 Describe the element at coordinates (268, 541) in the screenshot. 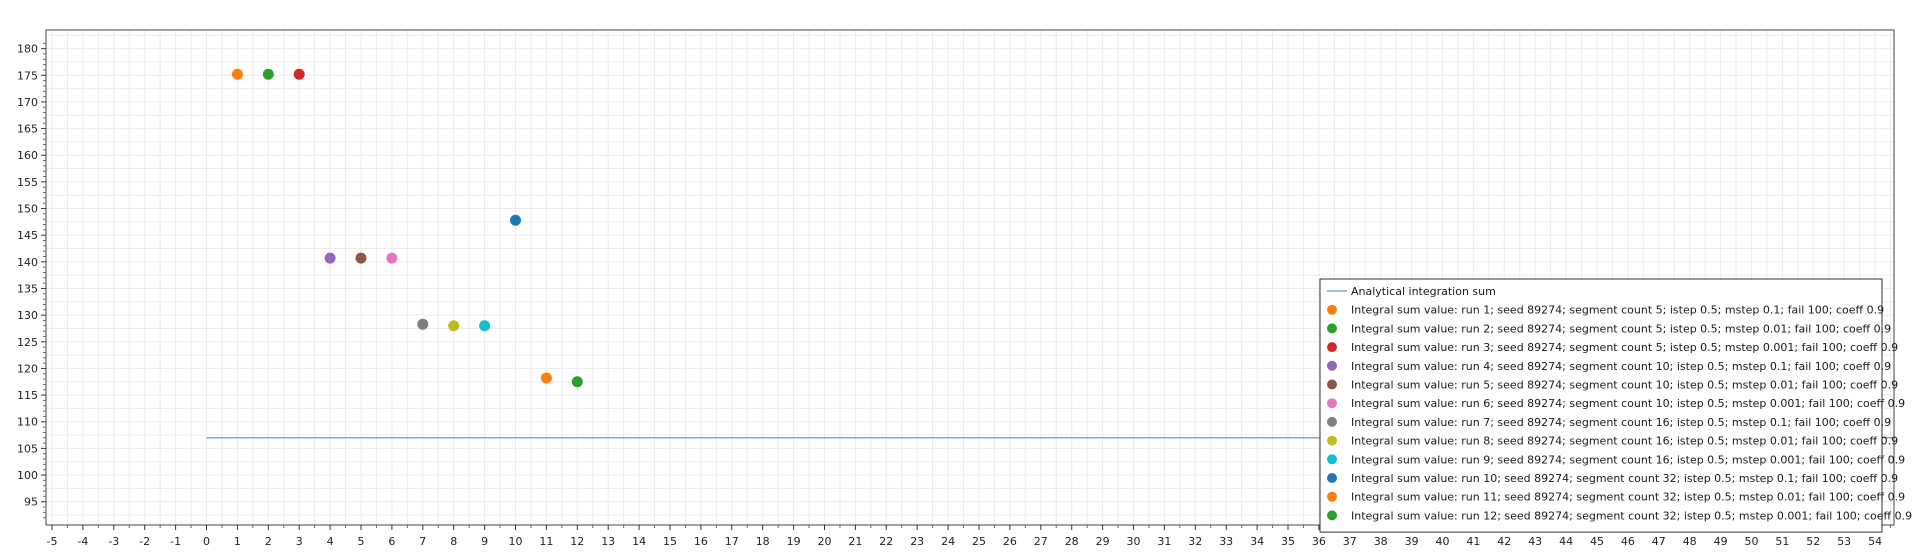

I see `x-tick-label: 2` at that location.